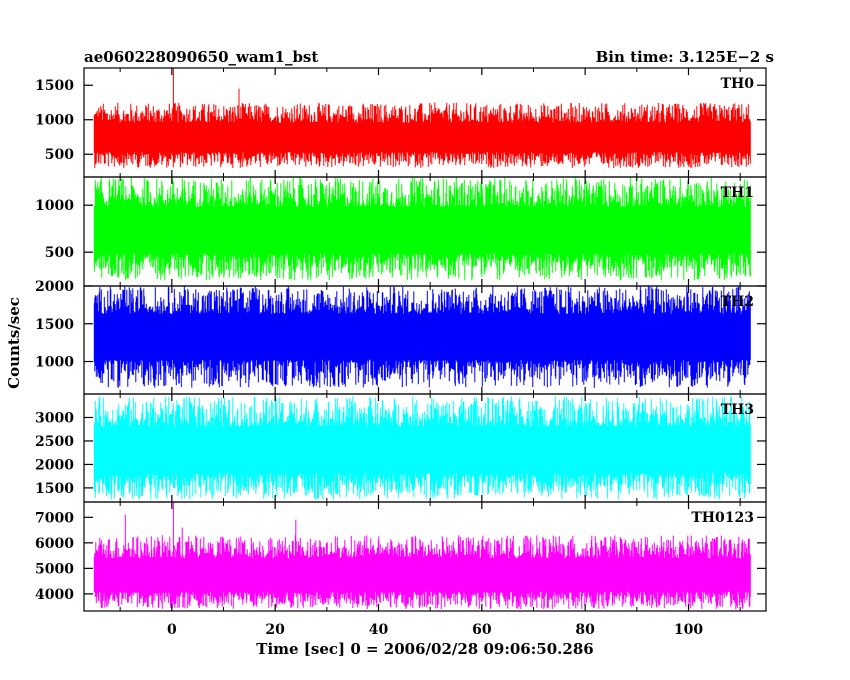 This screenshot has width=850, height=680. Describe the element at coordinates (422, 118) in the screenshot. I see `series-th0` at that location.